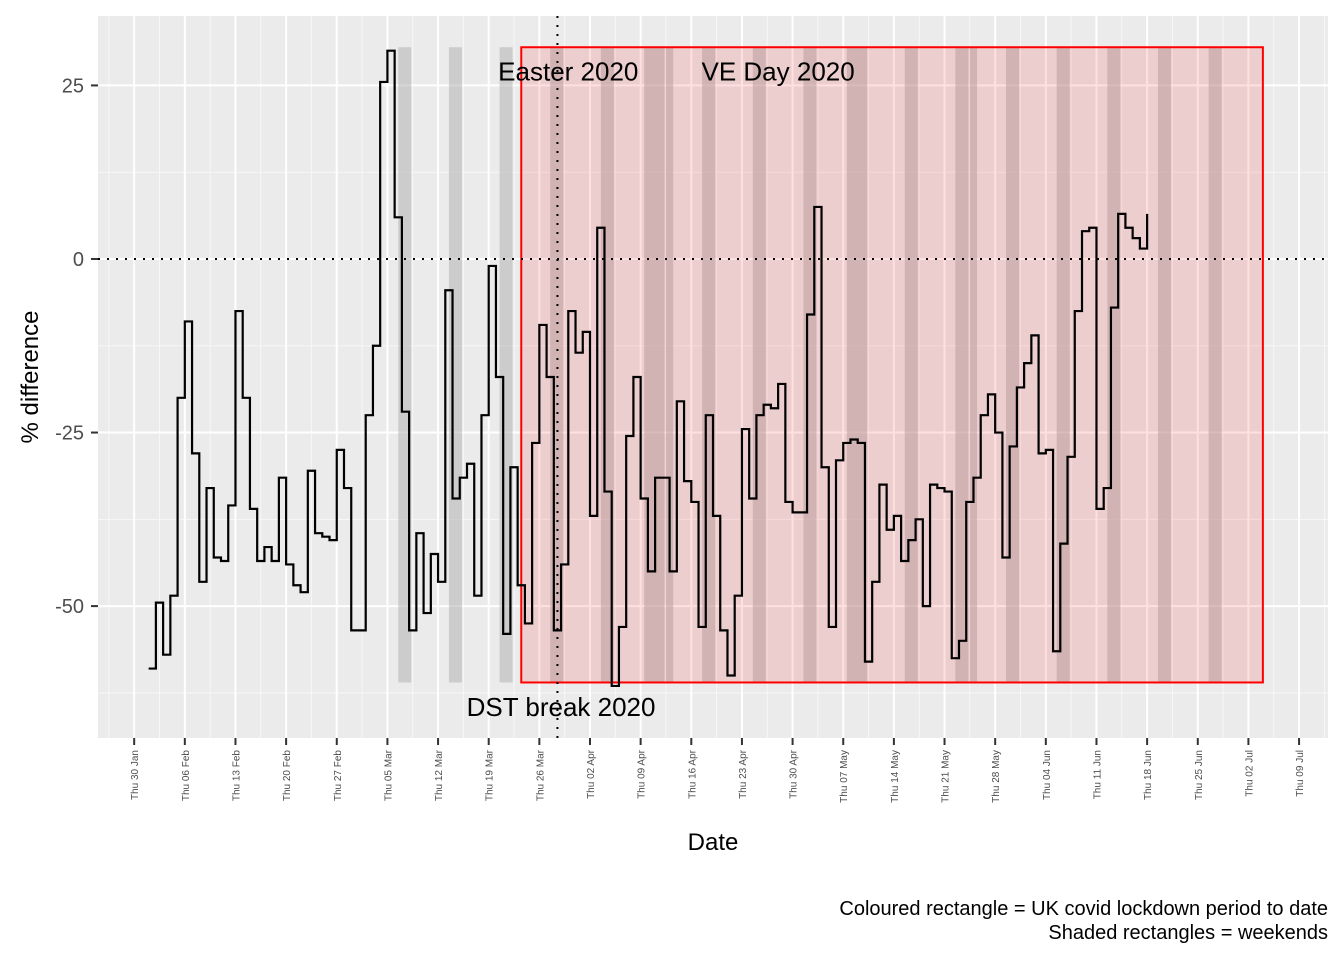 The image size is (1344, 960). I want to click on y-tick-label: 25, so click(73, 86).